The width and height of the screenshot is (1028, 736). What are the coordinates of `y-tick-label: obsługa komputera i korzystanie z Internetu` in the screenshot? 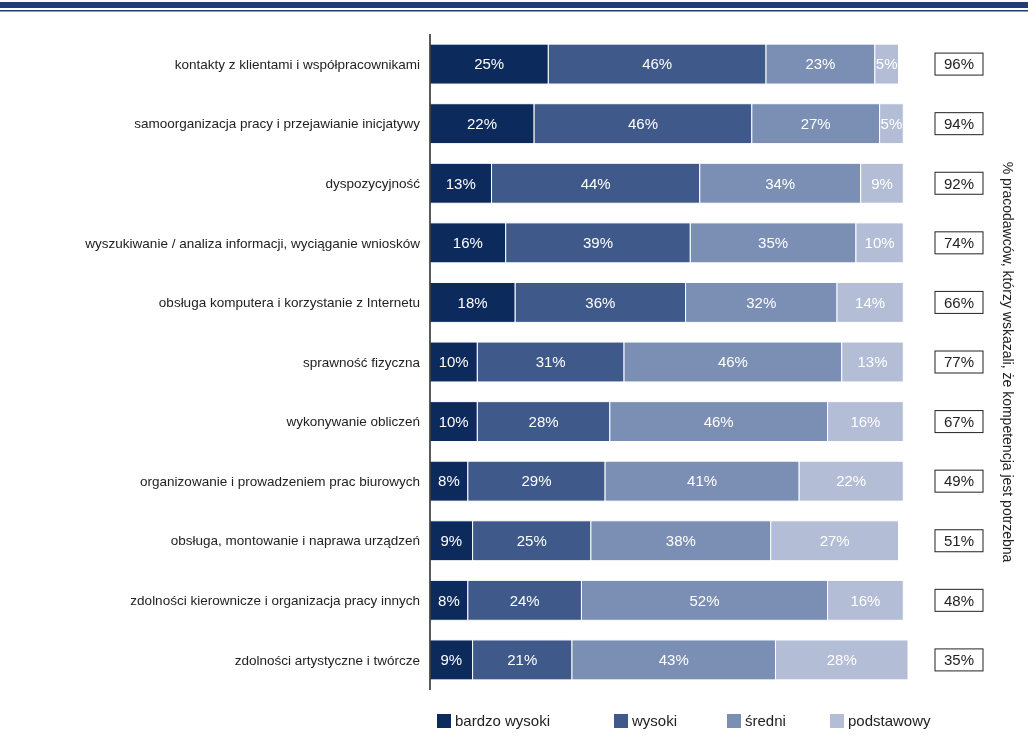 It's located at (289, 303).